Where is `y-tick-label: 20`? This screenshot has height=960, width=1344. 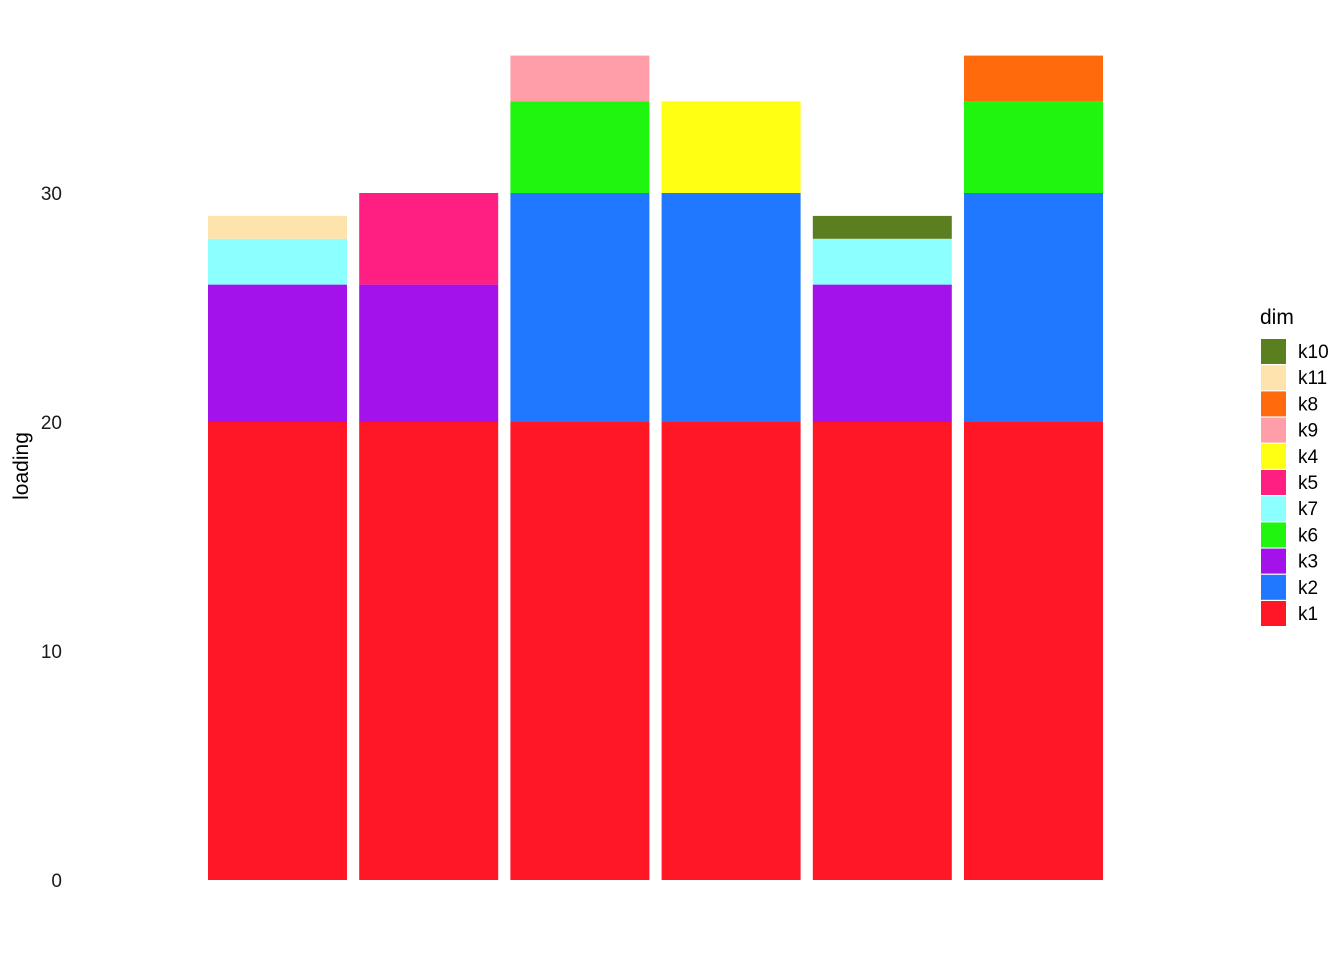 y-tick-label: 20 is located at coordinates (51, 423).